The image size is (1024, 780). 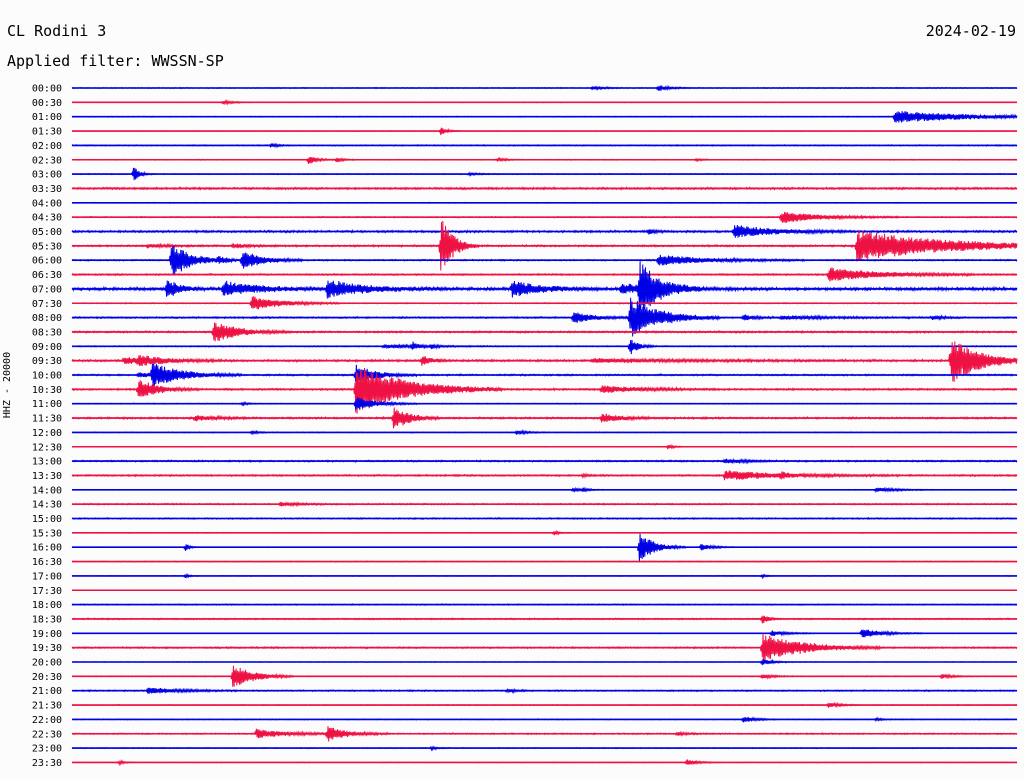 What do you see at coordinates (57, 31) in the screenshot?
I see `station-title: CL Rodini 3` at bounding box center [57, 31].